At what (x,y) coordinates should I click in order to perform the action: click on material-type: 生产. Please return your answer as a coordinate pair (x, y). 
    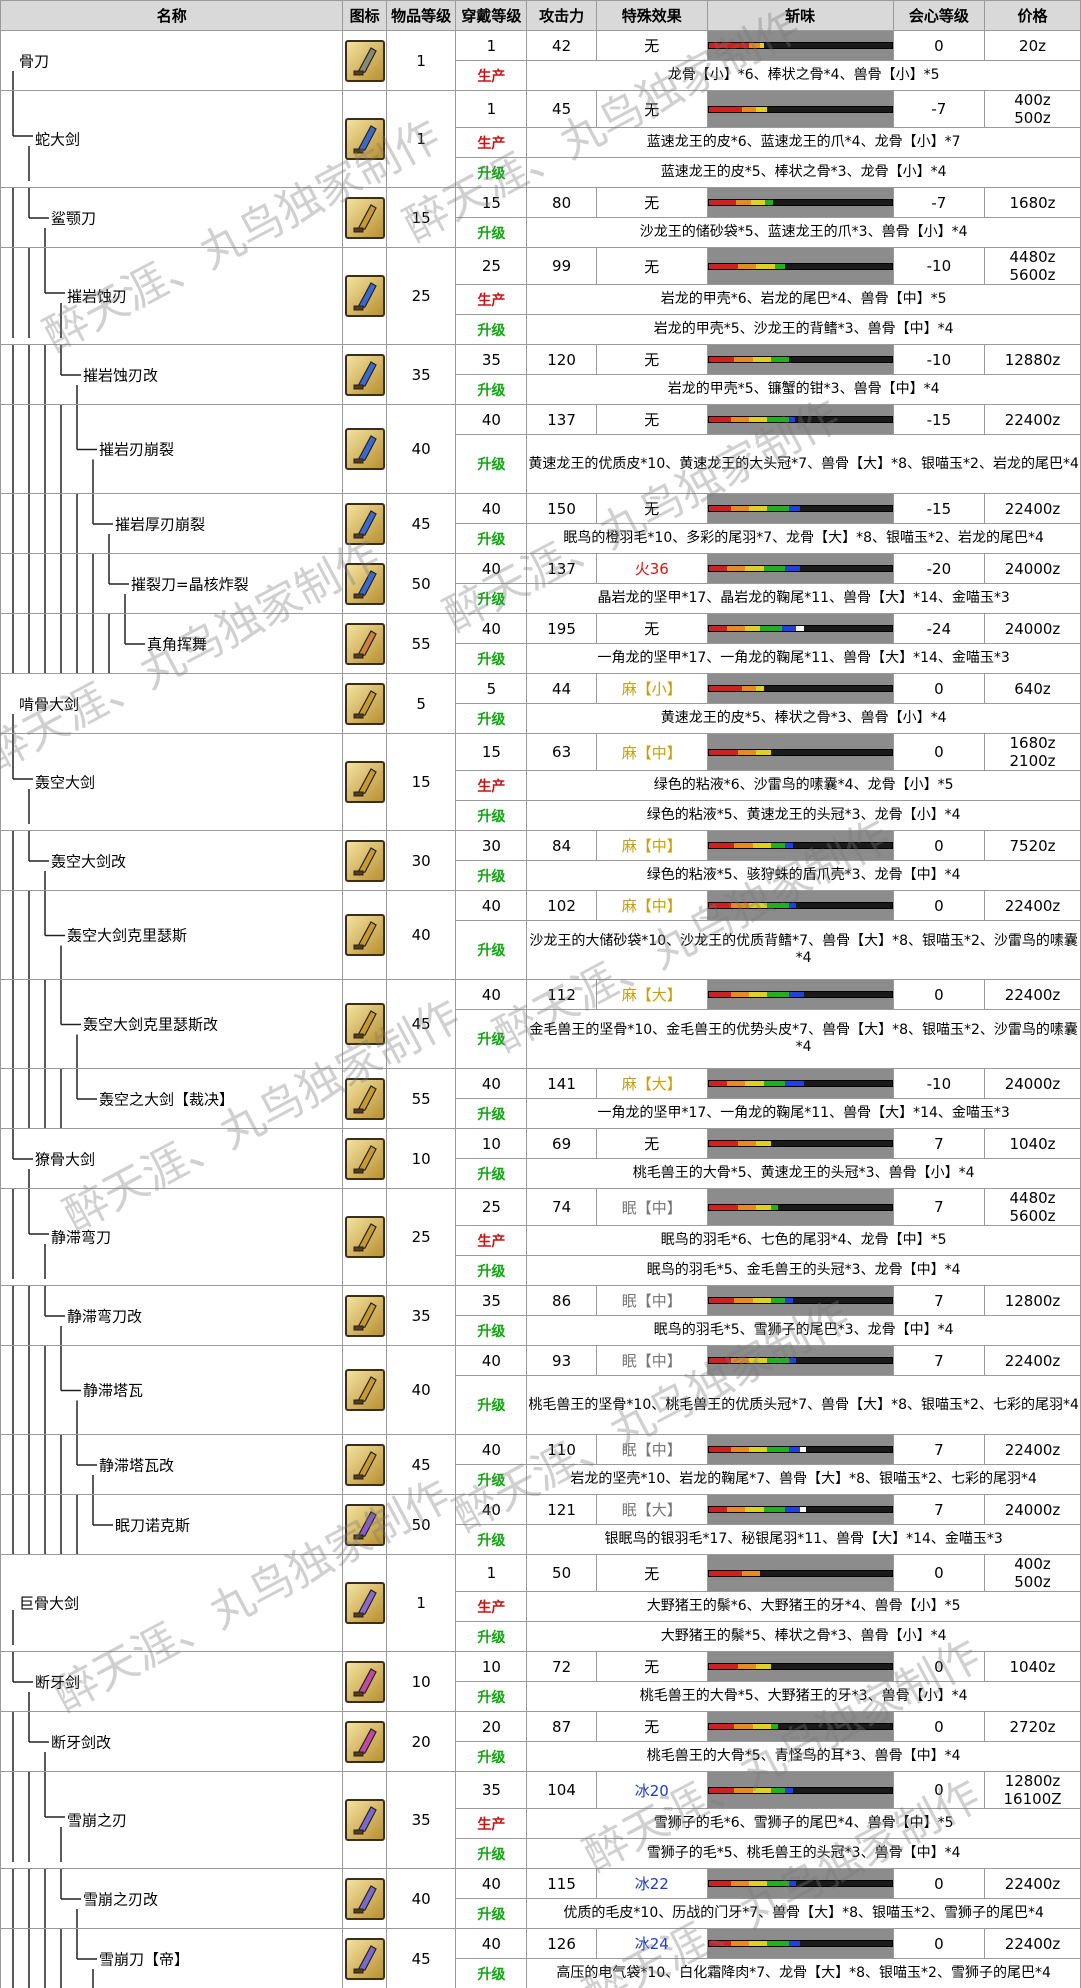
    Looking at the image, I should click on (491, 299).